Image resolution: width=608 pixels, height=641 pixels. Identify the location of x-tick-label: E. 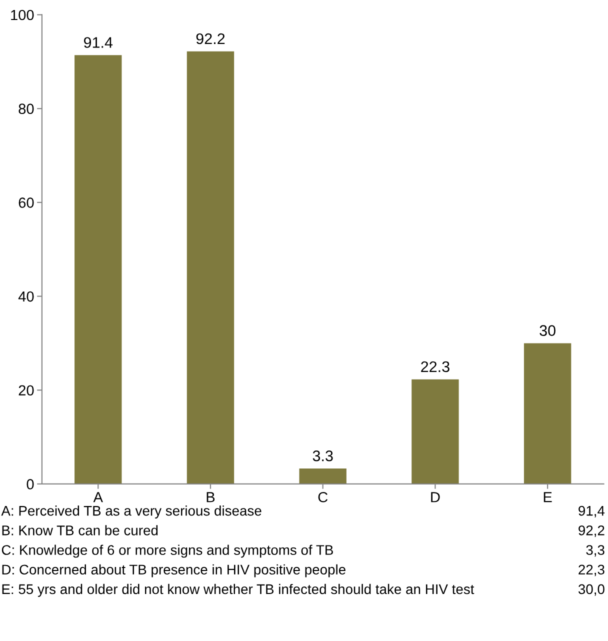
(548, 497).